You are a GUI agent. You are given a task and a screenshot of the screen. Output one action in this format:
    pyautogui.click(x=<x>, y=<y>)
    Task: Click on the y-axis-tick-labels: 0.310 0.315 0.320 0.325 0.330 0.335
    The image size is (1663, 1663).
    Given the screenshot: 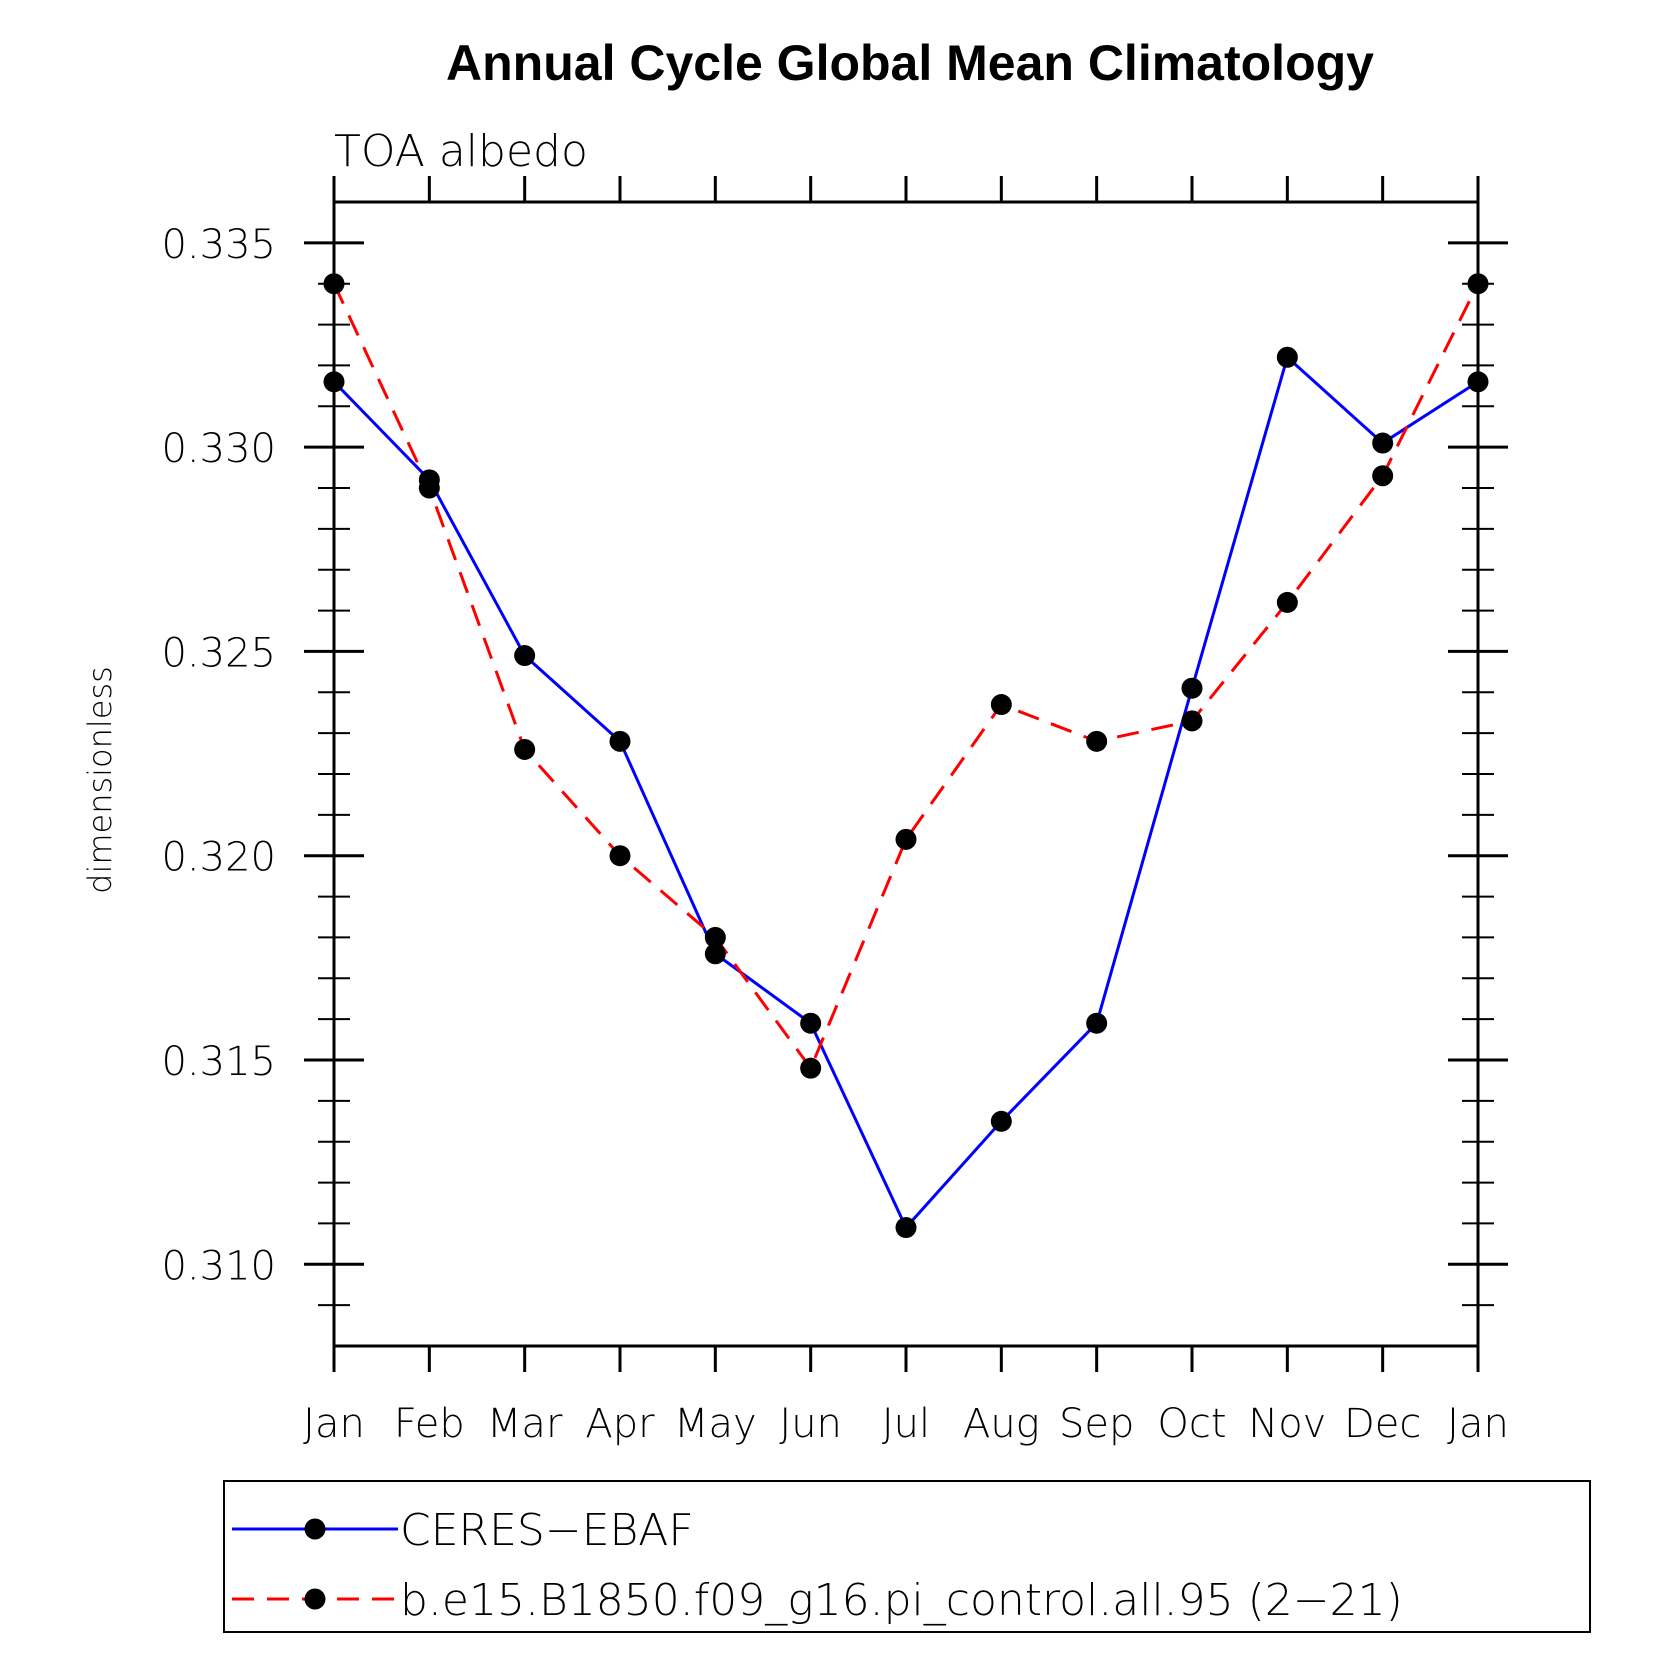 What is the action you would take?
    pyautogui.click(x=218, y=755)
    